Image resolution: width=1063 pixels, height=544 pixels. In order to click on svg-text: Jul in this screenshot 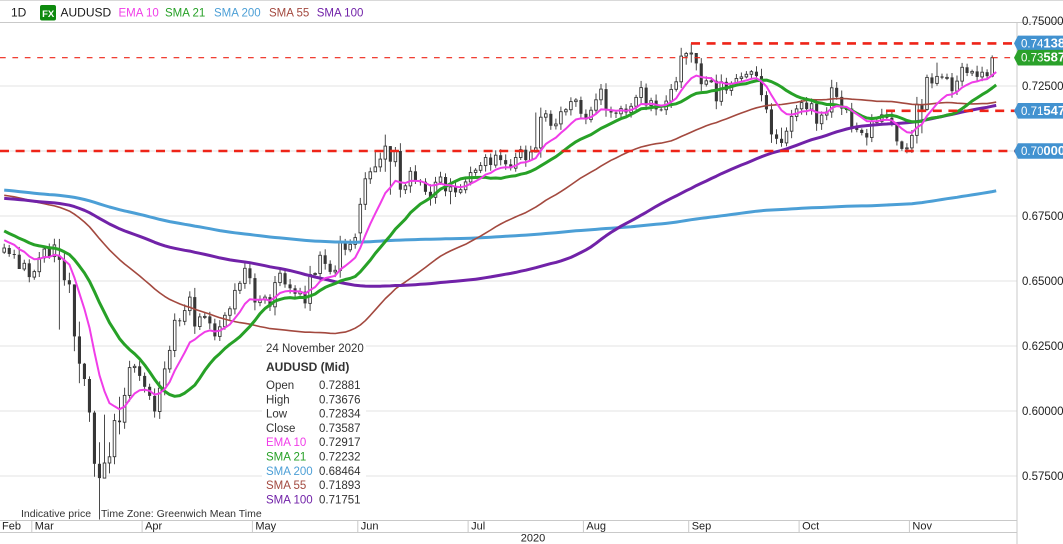, I will do `click(478, 527)`.